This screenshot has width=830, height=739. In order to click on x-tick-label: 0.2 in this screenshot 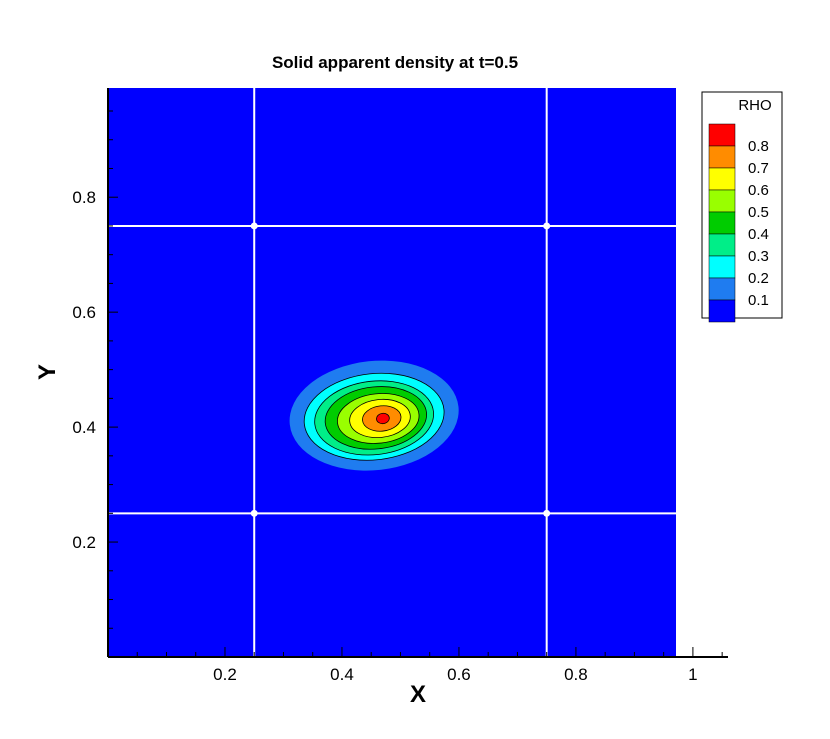, I will do `click(225, 674)`.